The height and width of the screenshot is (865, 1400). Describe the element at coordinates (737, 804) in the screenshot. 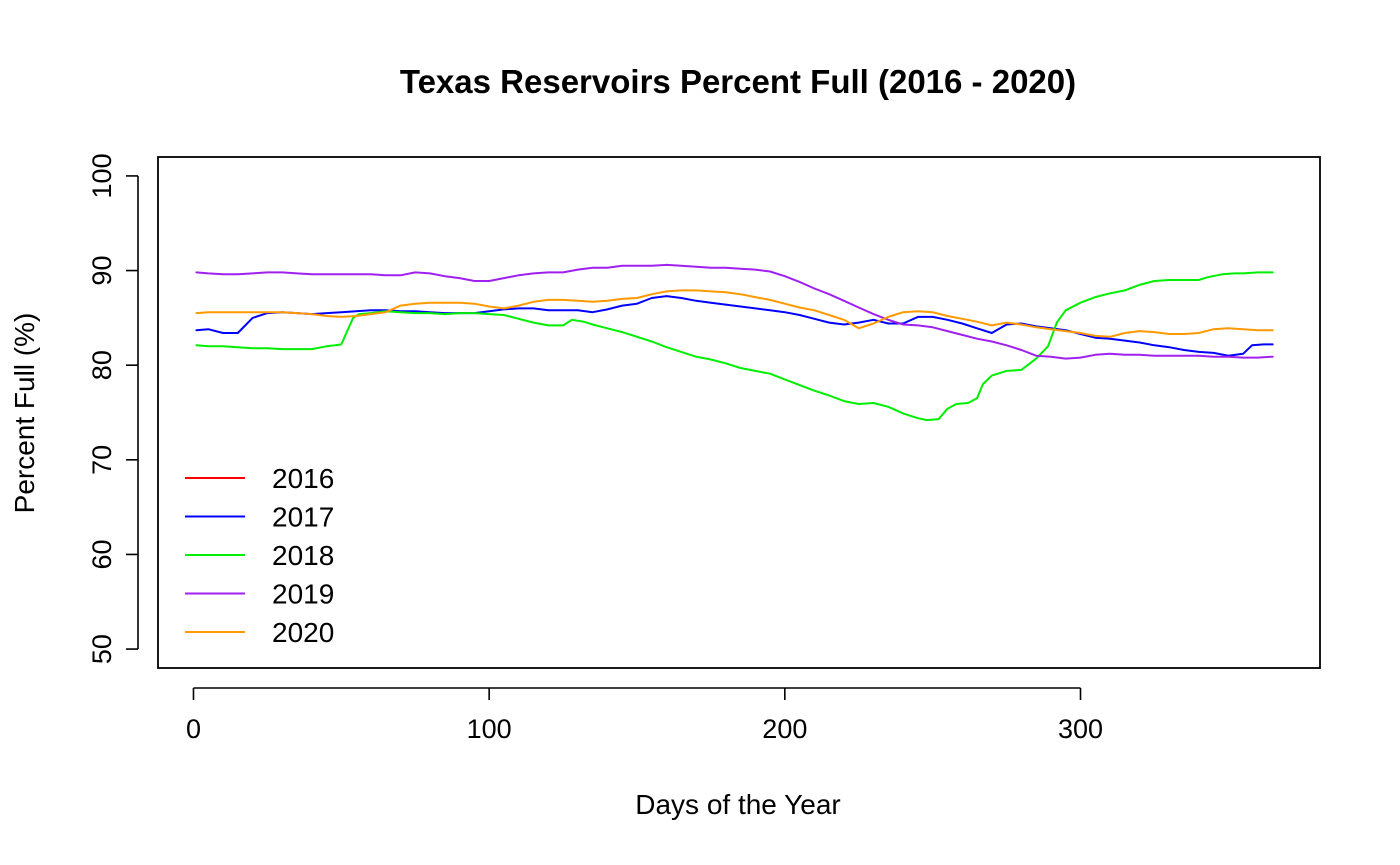

I see `x-axis-label: Days of the Year` at that location.